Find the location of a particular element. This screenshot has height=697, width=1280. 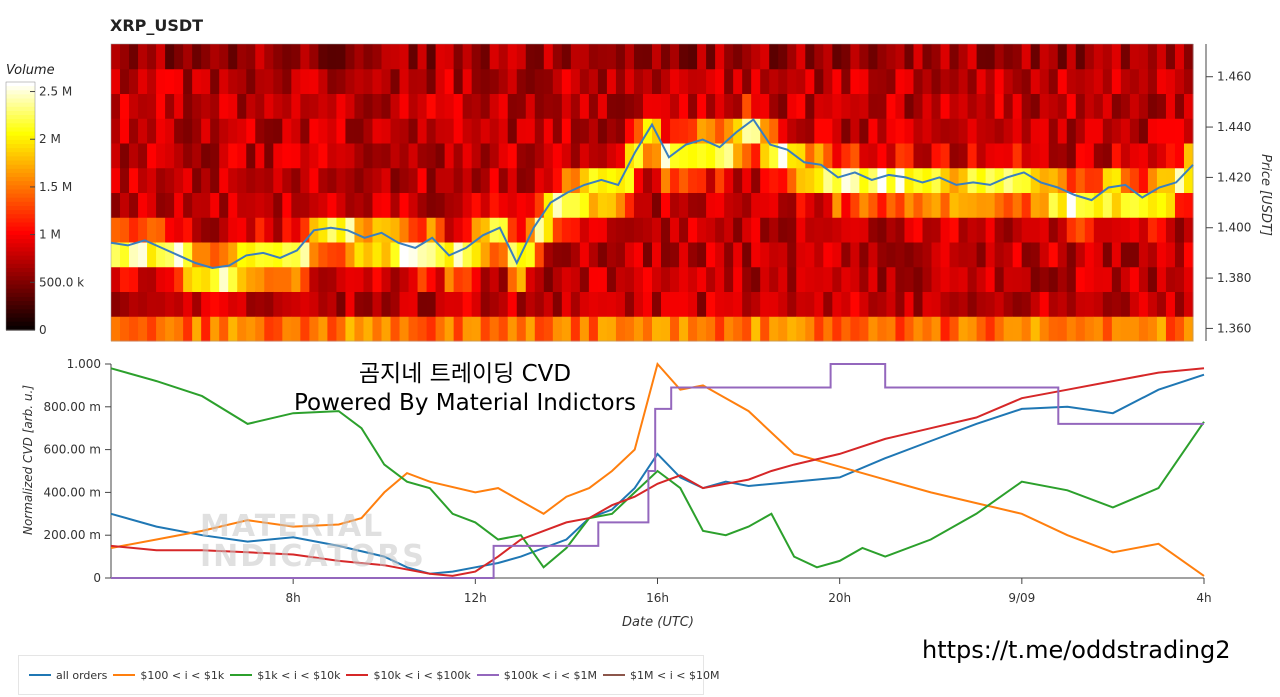

legend-item: $100k < i < $1M is located at coordinates (536, 675).